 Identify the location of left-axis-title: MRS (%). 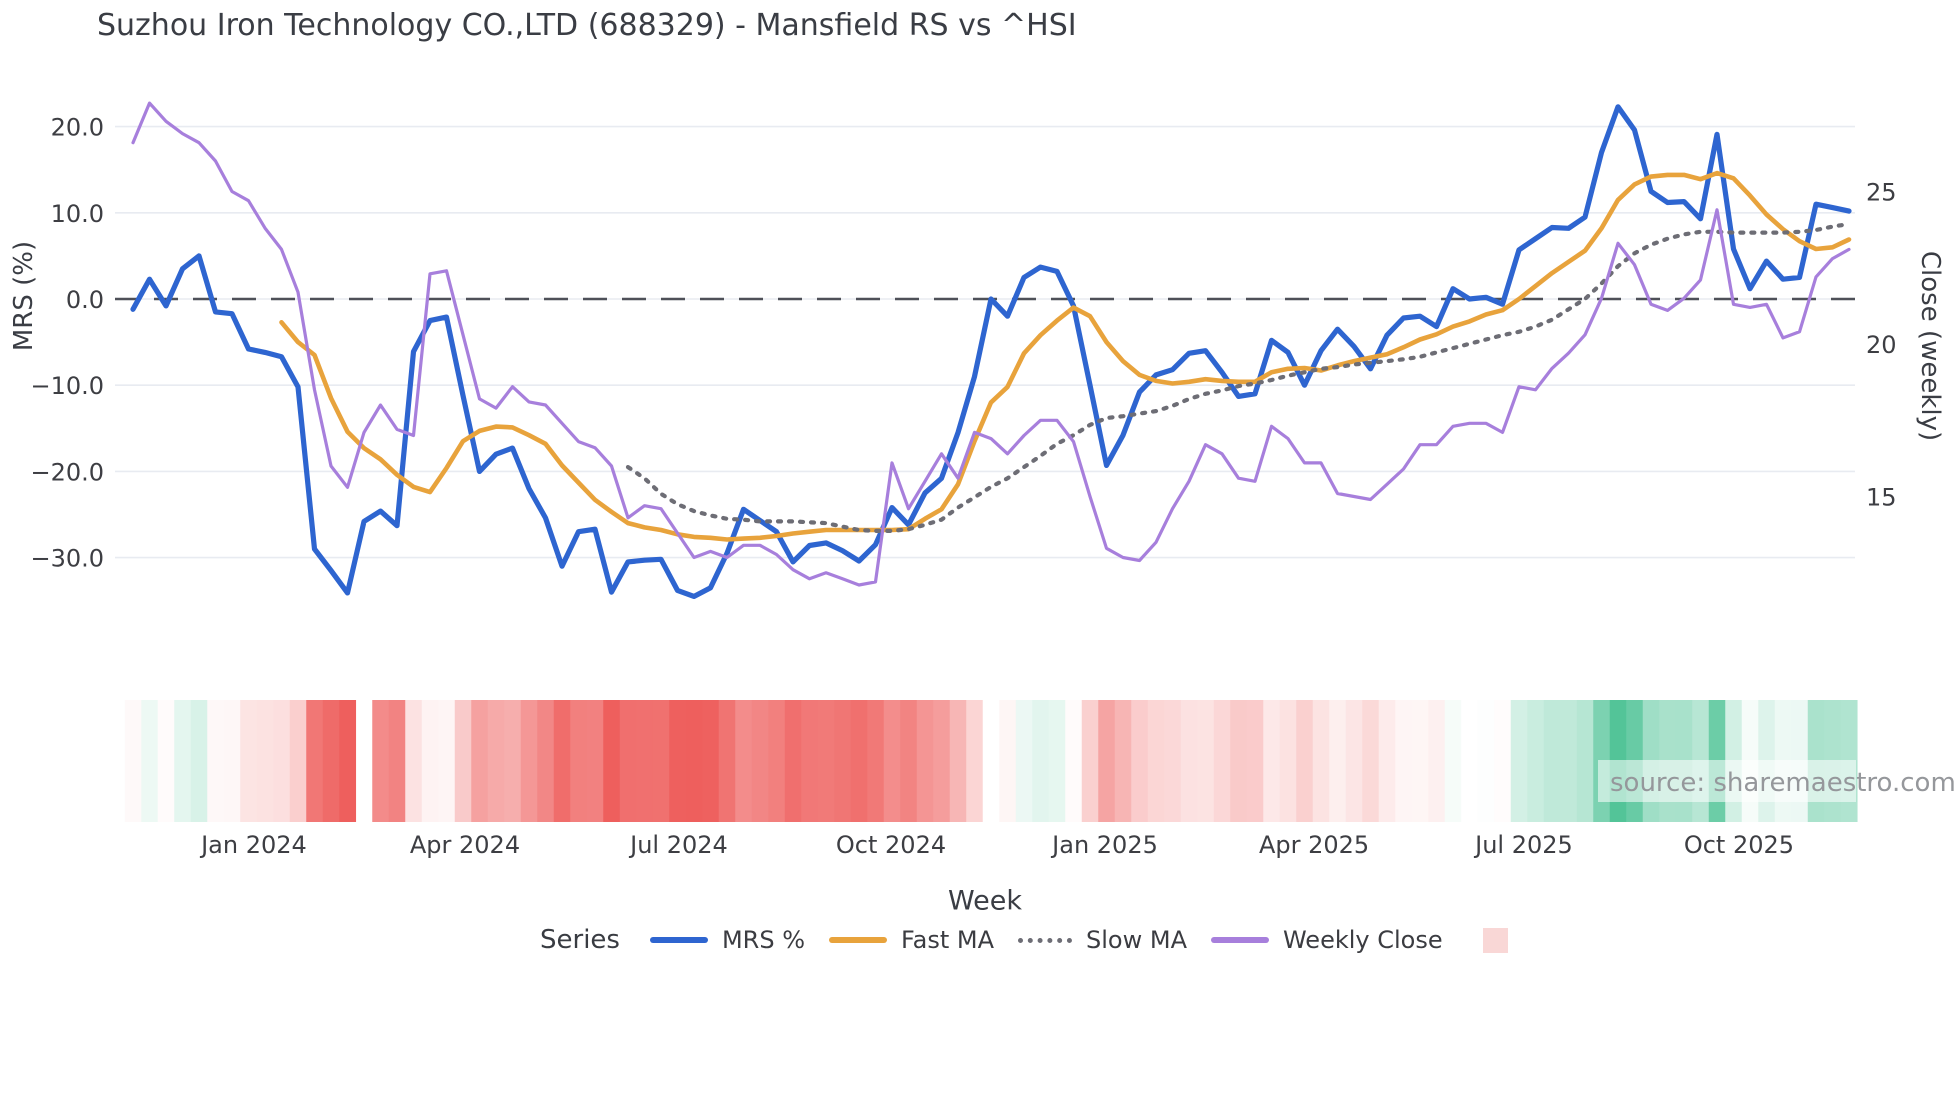
(24, 296).